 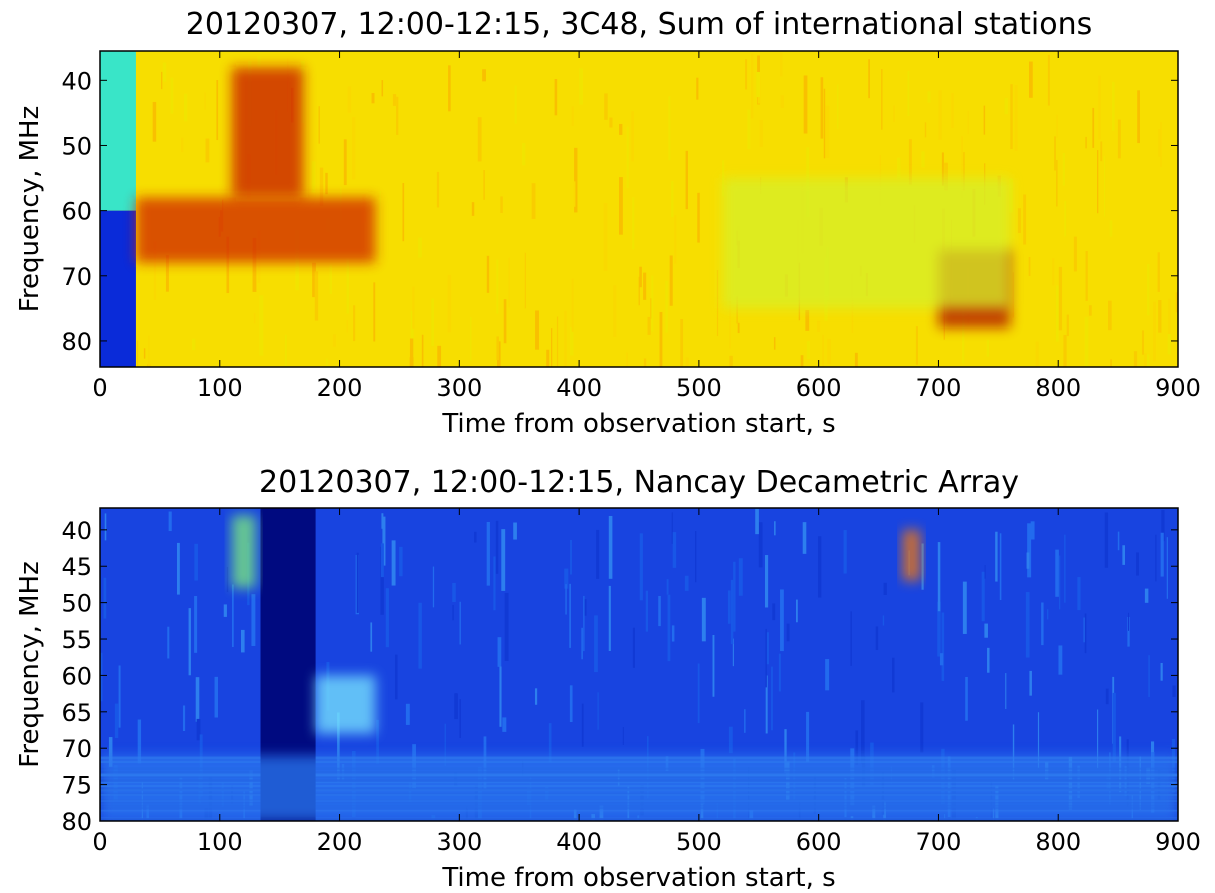 I want to click on bottom-ytick-label: 45, so click(x=76, y=567).